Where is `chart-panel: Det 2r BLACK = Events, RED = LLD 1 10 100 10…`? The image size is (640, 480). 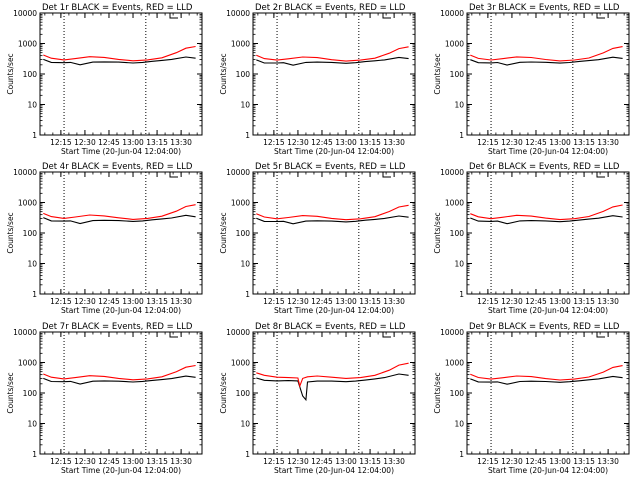 chart-panel: Det 2r BLACK = Events, RED = LLD 1 10 100 10… is located at coordinates (317, 79).